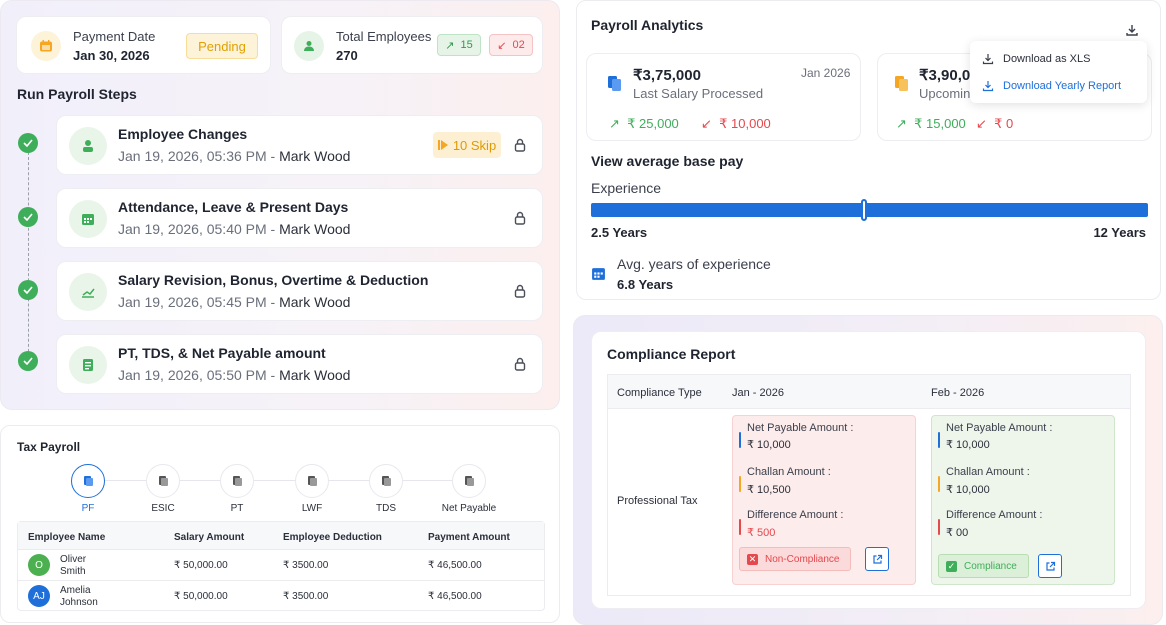 This screenshot has width=1166, height=625. Describe the element at coordinates (968, 445) in the screenshot. I see `net-value: ₹ 10,000` at that location.